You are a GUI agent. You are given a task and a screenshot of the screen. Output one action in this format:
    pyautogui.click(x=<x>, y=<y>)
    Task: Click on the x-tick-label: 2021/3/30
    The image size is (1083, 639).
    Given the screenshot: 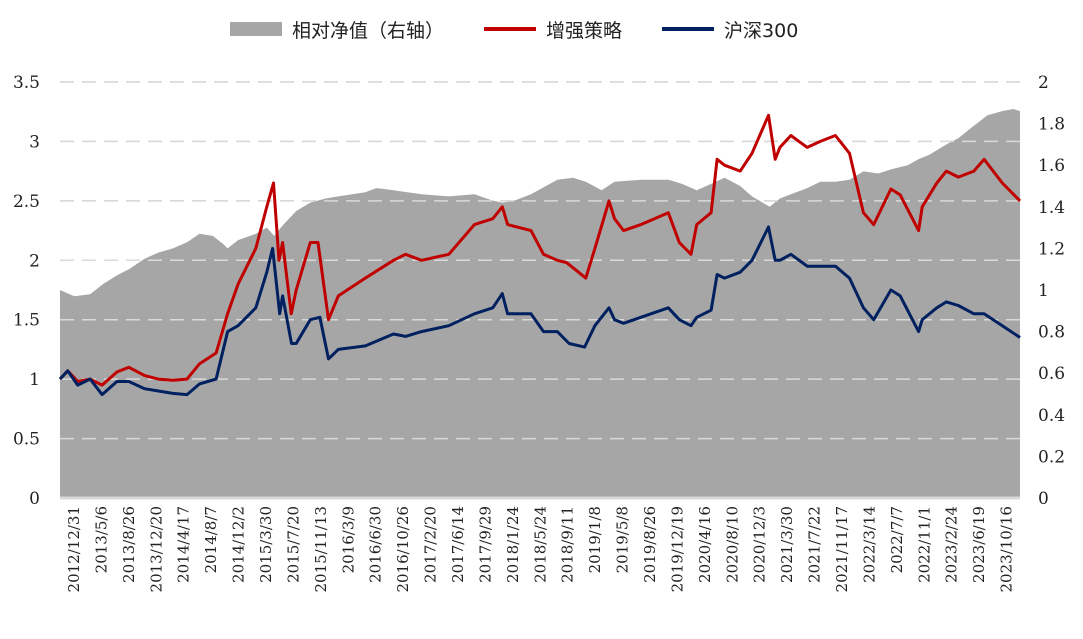 What is the action you would take?
    pyautogui.click(x=787, y=544)
    